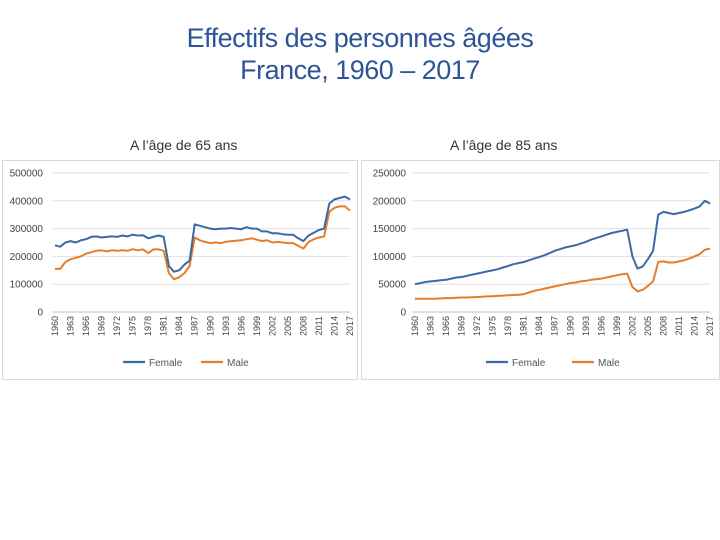  What do you see at coordinates (27, 229) in the screenshot?
I see `y-tick-label: 300000` at bounding box center [27, 229].